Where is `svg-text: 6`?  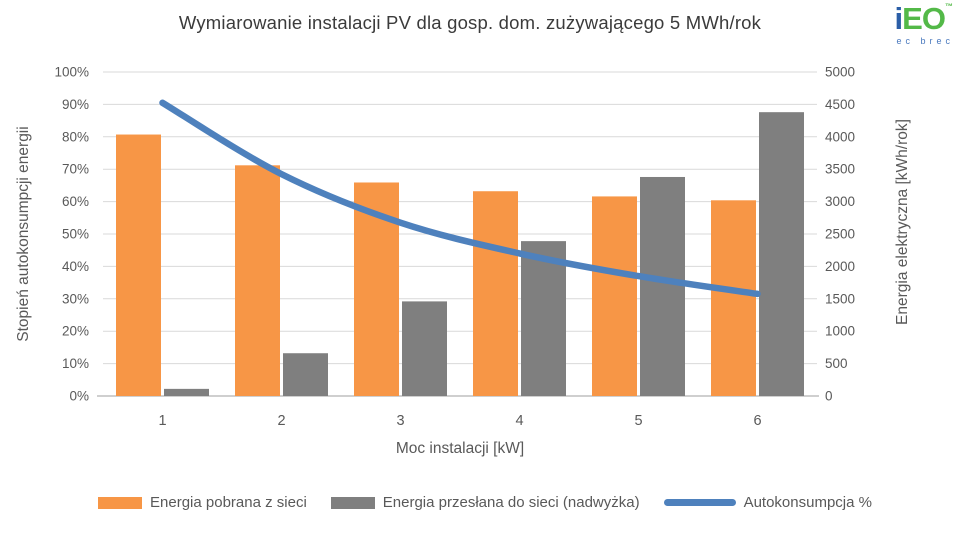
svg-text: 6 is located at coordinates (757, 421).